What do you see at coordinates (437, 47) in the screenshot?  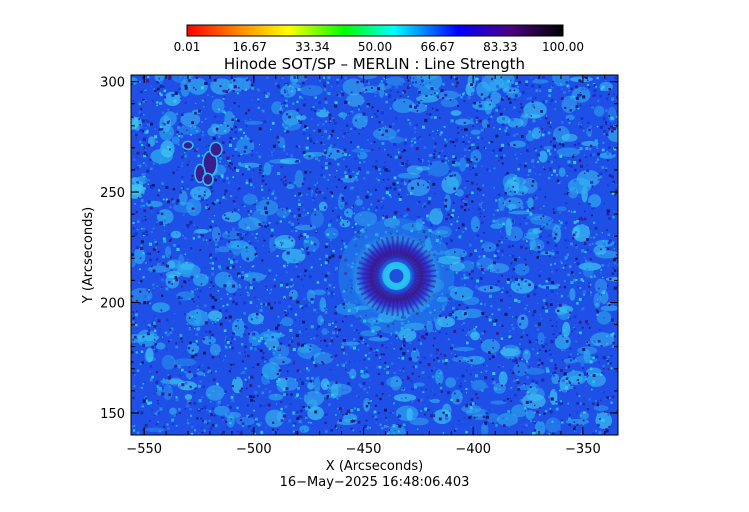 I see `colorbar-tick-label: 66.67` at bounding box center [437, 47].